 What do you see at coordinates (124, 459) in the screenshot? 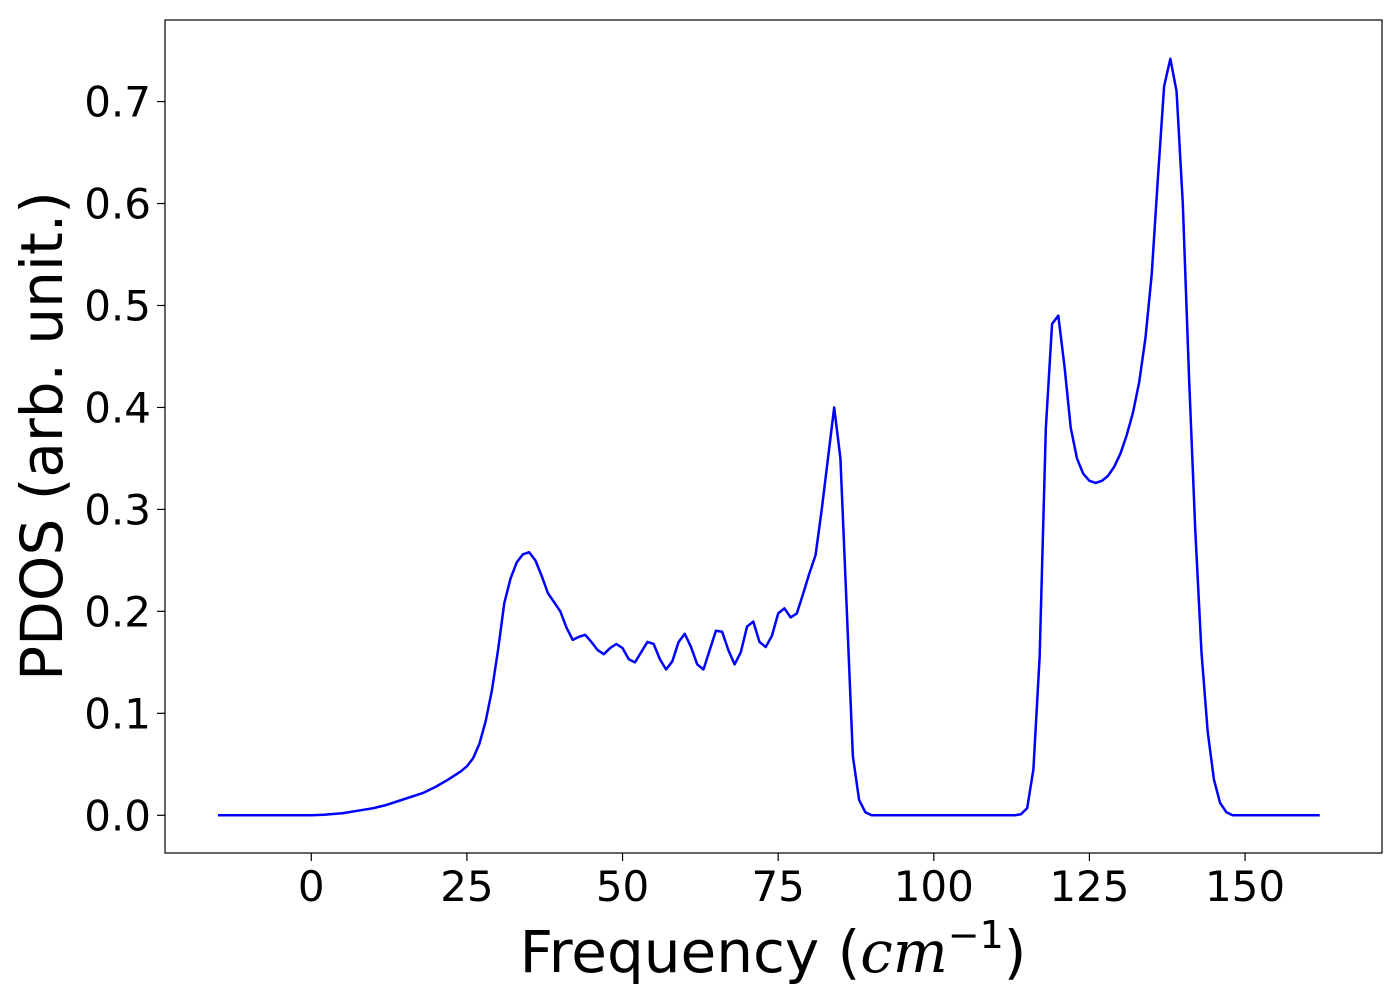
I see `y-axis-ticks: 0.0 0.1 0.2 0.3 0.4 0.5 0.6 0.7` at bounding box center [124, 459].